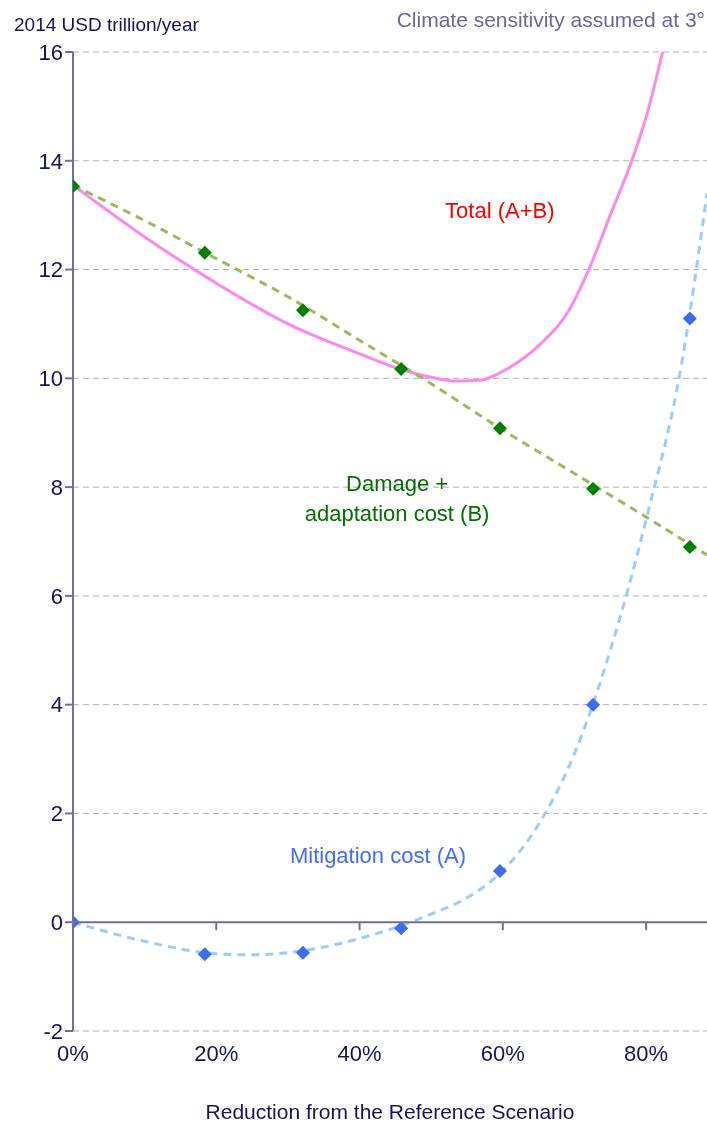 The image size is (707, 1125). What do you see at coordinates (390, 1111) in the screenshot?
I see `x-axis-title: Reduction from the Reference Scenario` at bounding box center [390, 1111].